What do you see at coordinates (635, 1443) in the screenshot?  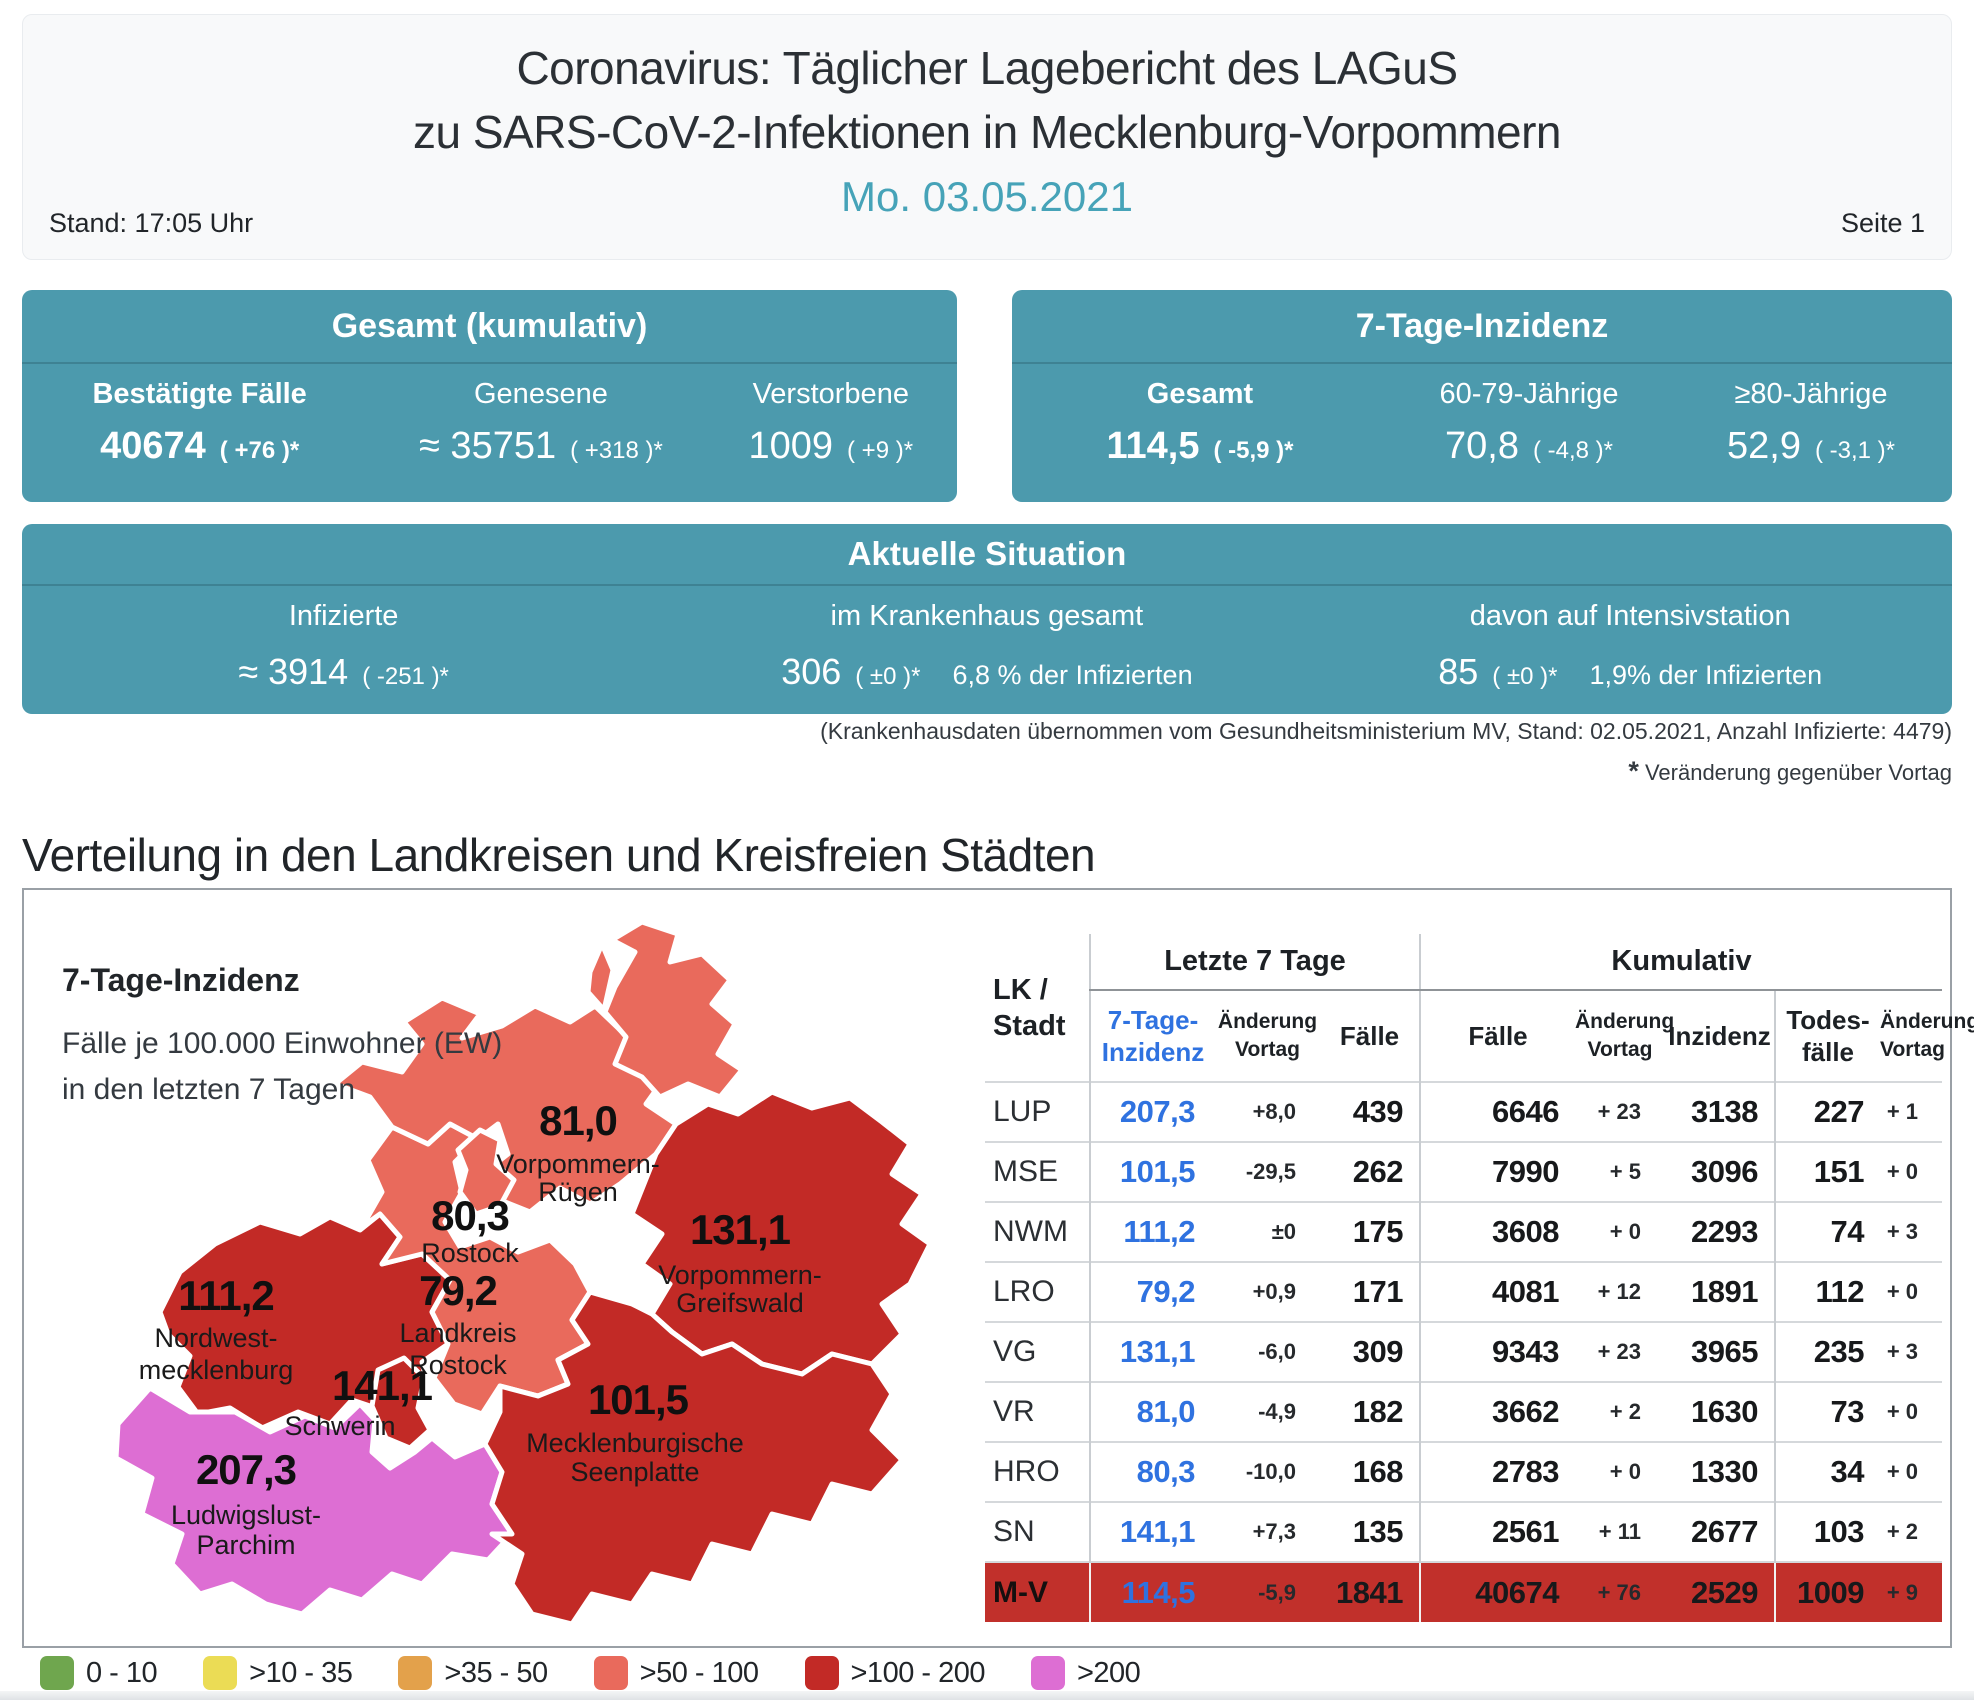 I see `map-name: Mecklenburgische` at bounding box center [635, 1443].